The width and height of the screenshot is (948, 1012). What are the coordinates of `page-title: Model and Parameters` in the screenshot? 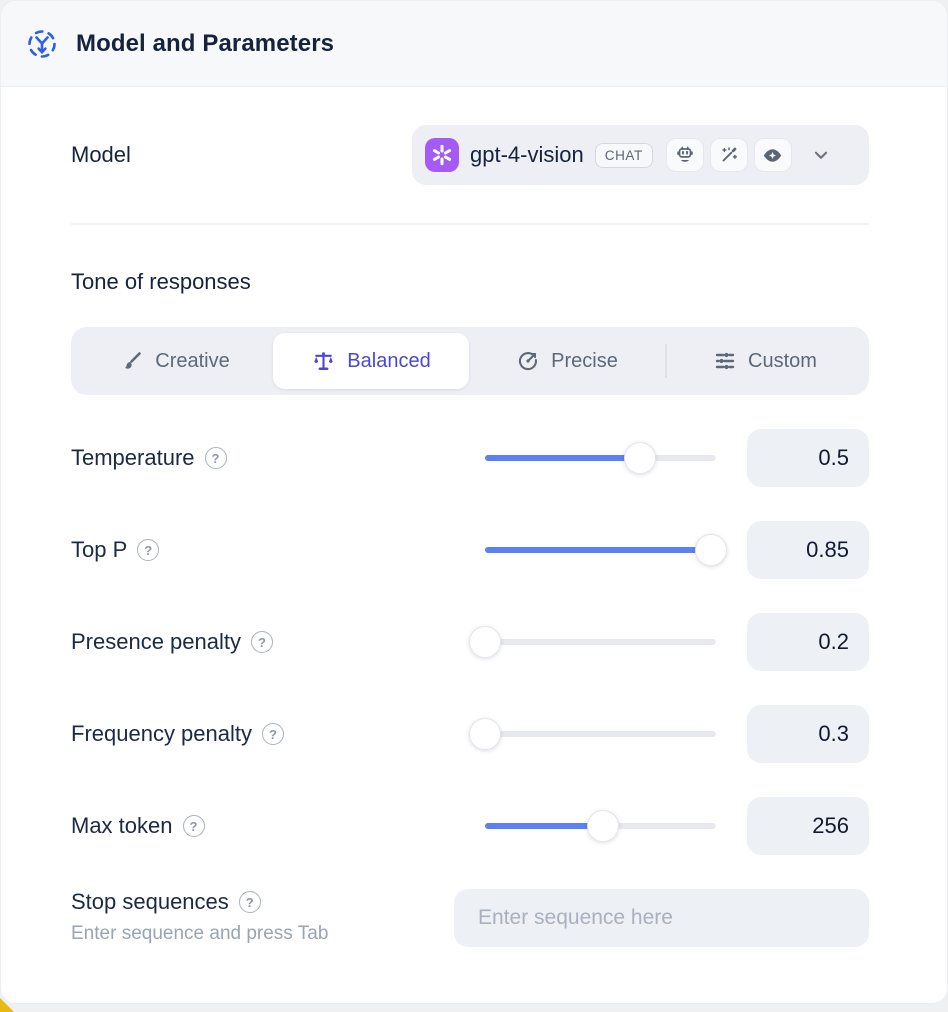 It's located at (205, 43).